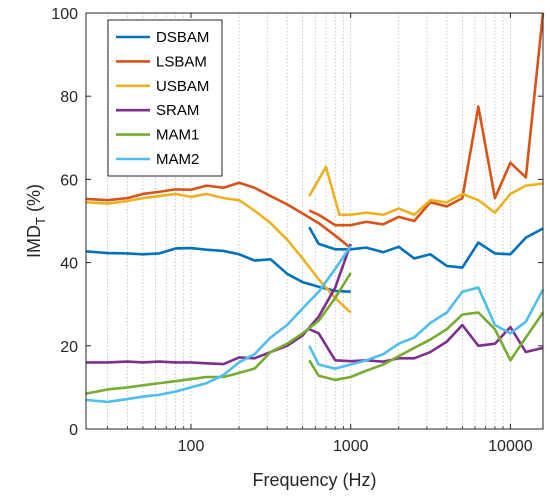 This screenshot has height=496, width=550. What do you see at coordinates (351, 446) in the screenshot?
I see `x-tick-label: 1000` at bounding box center [351, 446].